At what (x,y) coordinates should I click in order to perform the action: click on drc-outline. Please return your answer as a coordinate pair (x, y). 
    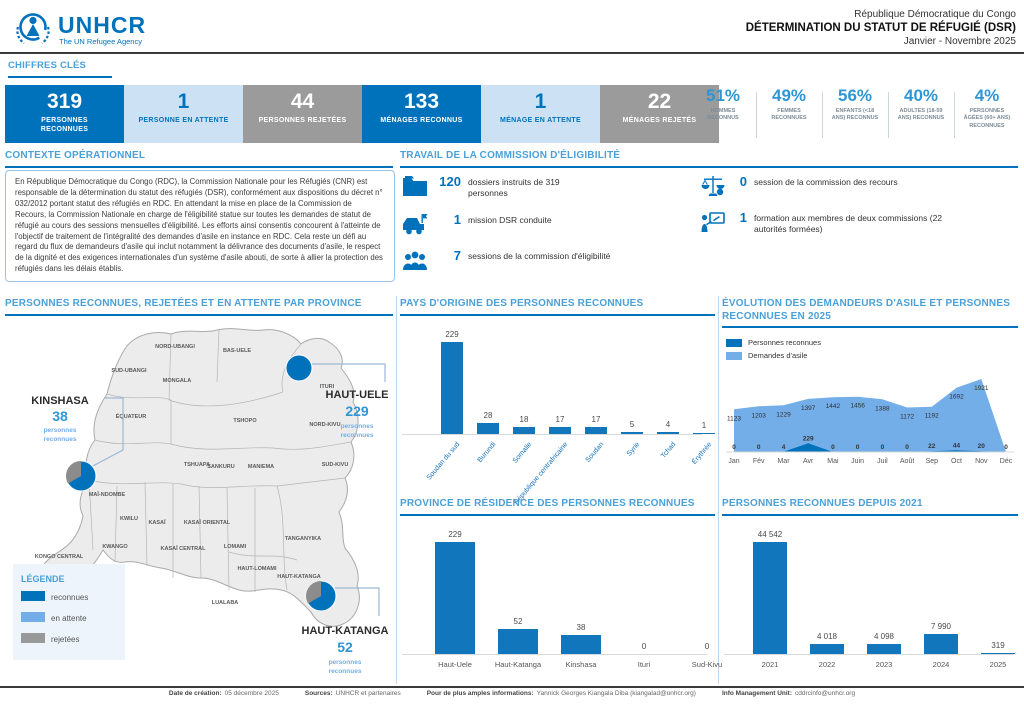
    Looking at the image, I should click on (201, 477).